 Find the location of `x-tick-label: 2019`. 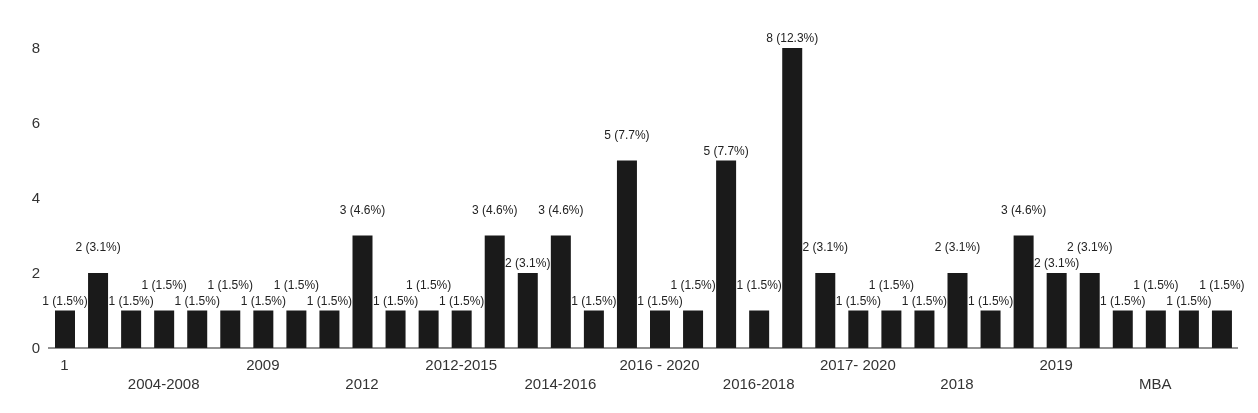

x-tick-label: 2019 is located at coordinates (1056, 364).